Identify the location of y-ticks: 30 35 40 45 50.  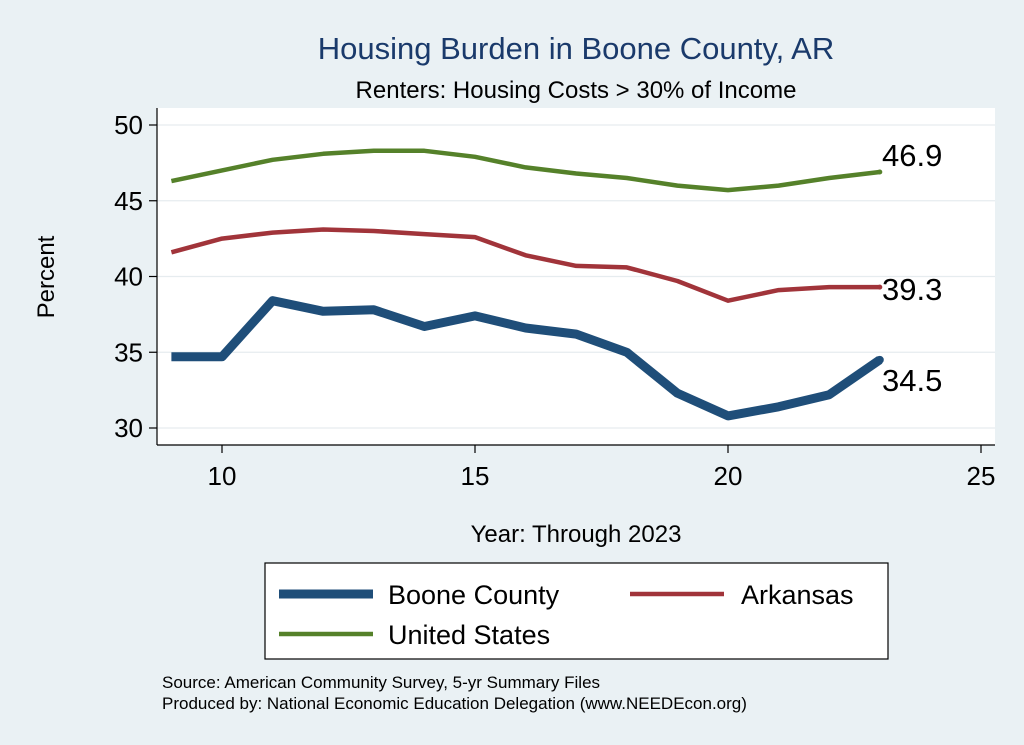
(135, 276).